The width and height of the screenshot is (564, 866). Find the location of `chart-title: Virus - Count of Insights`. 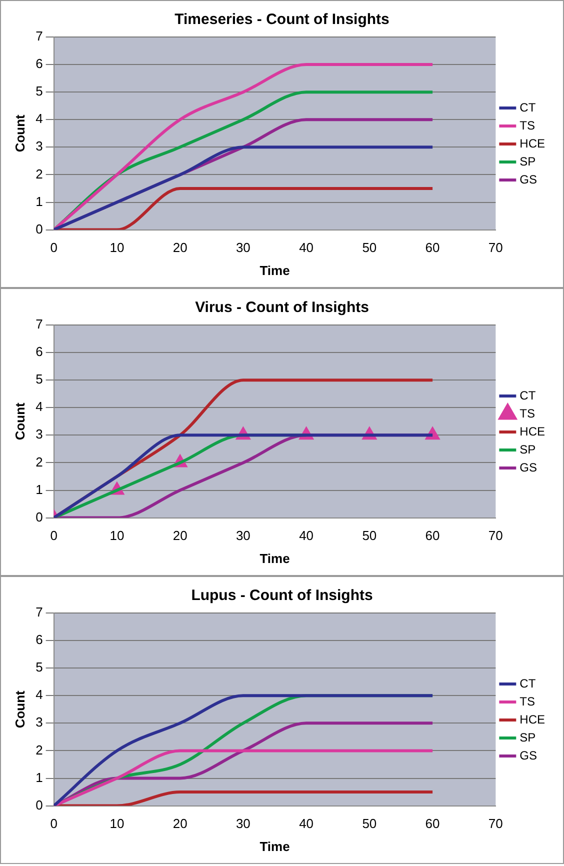

chart-title: Virus - Count of Insights is located at coordinates (282, 307).